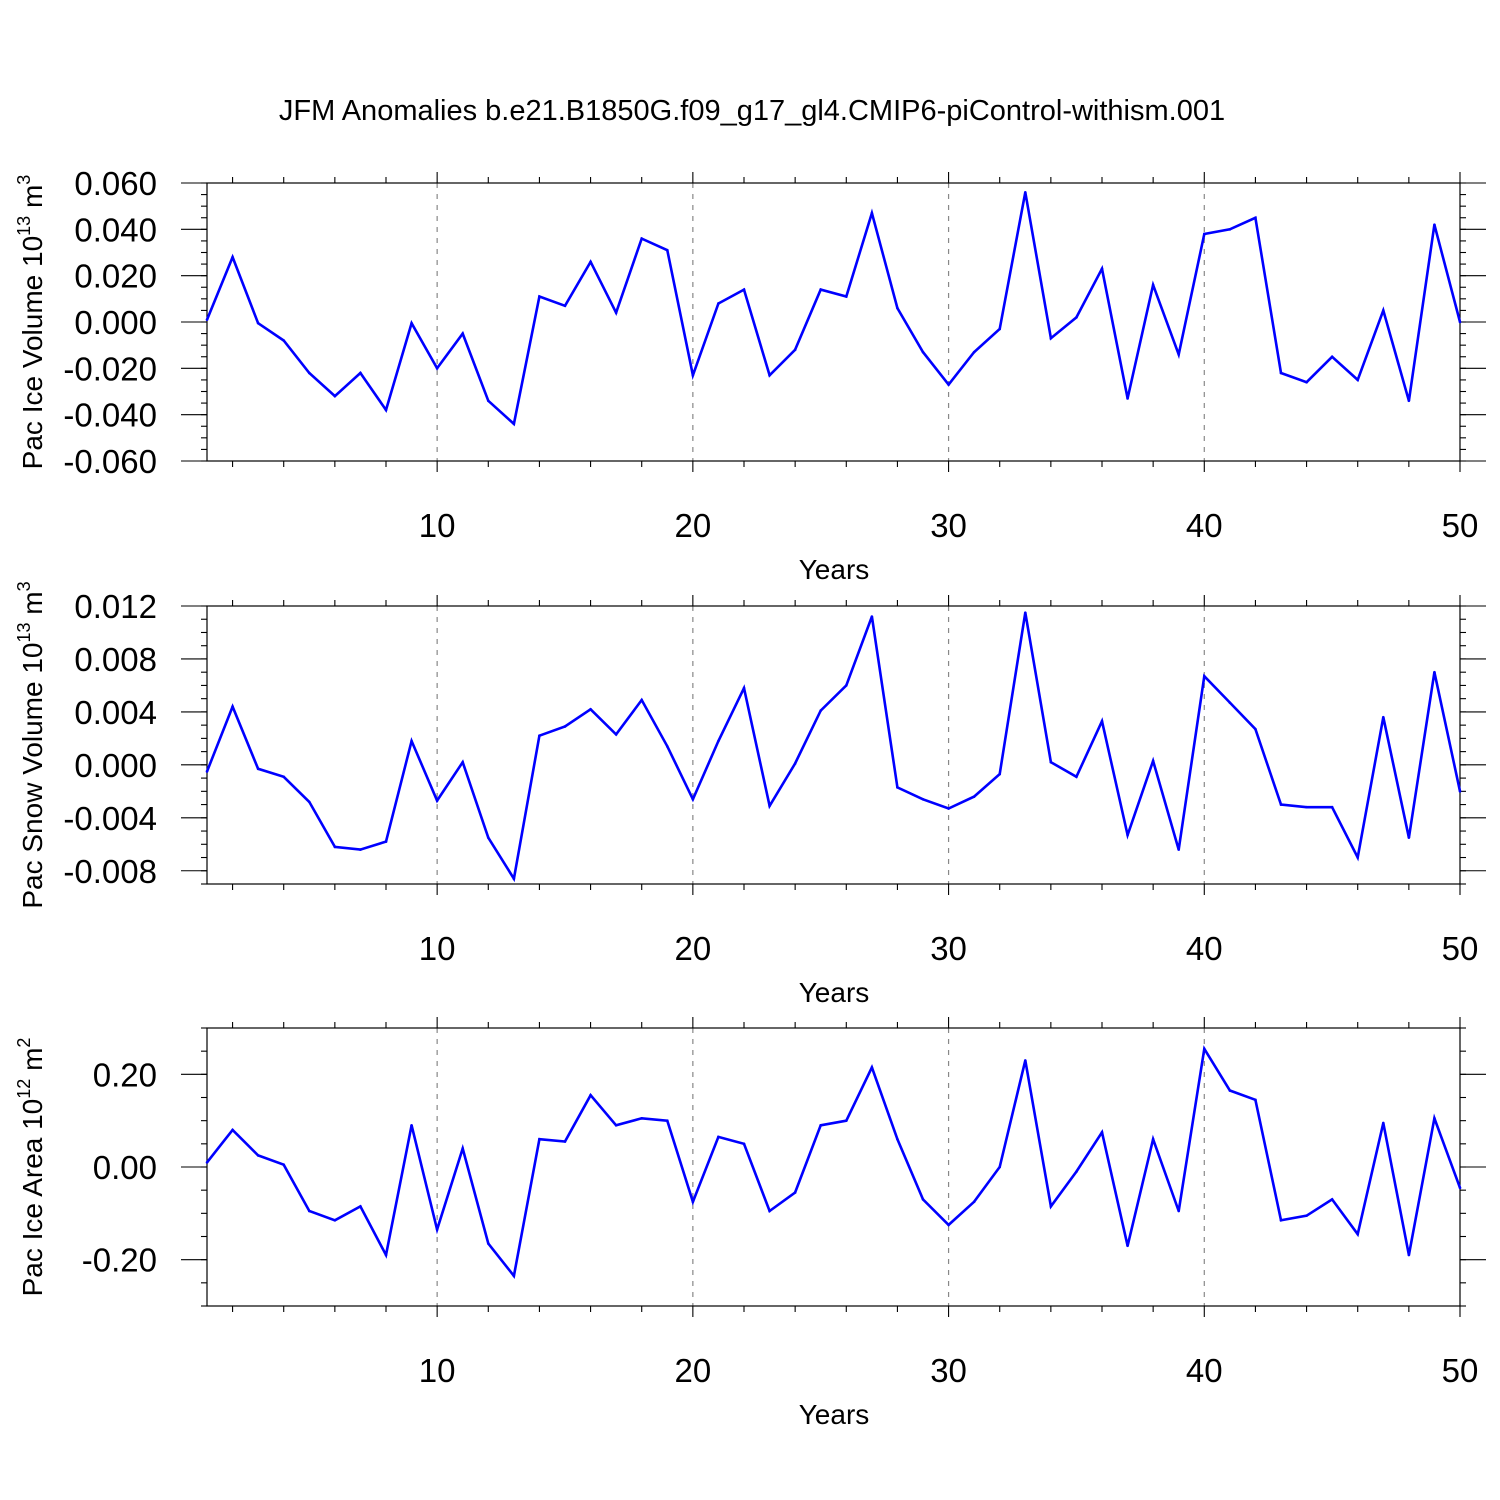 Image resolution: width=1500 pixels, height=1500 pixels. I want to click on x-tick-label: 30, so click(948, 948).